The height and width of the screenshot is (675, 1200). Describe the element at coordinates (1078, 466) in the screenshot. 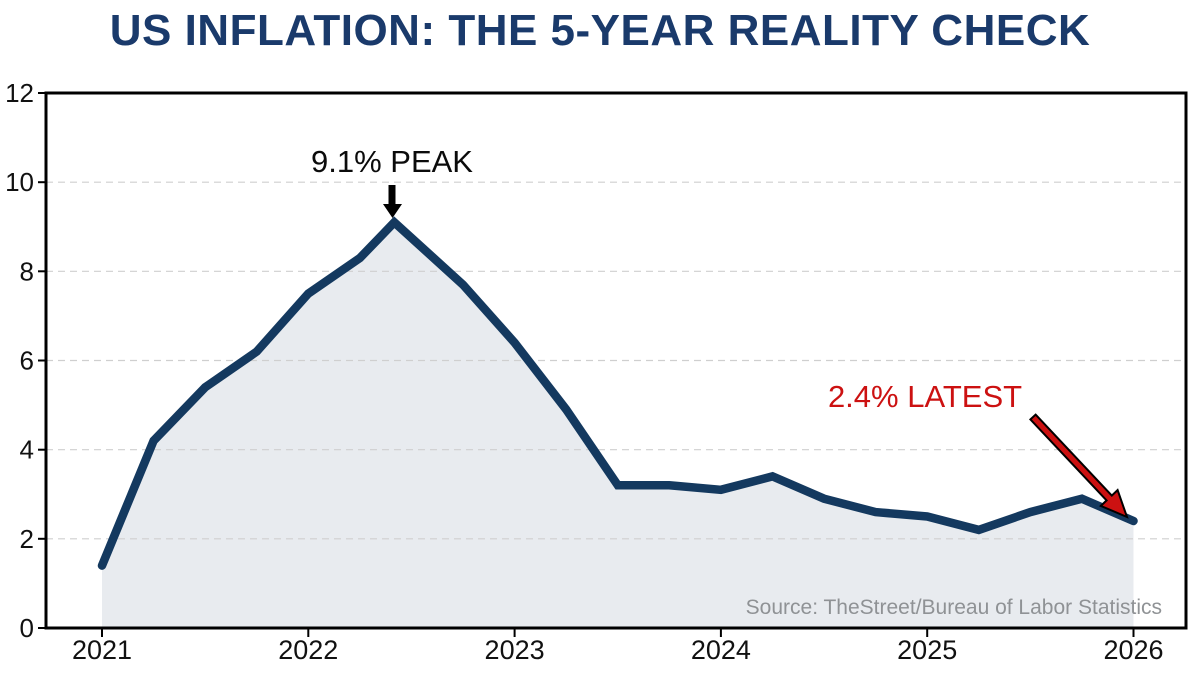

I see `latest-arrow-icon` at that location.